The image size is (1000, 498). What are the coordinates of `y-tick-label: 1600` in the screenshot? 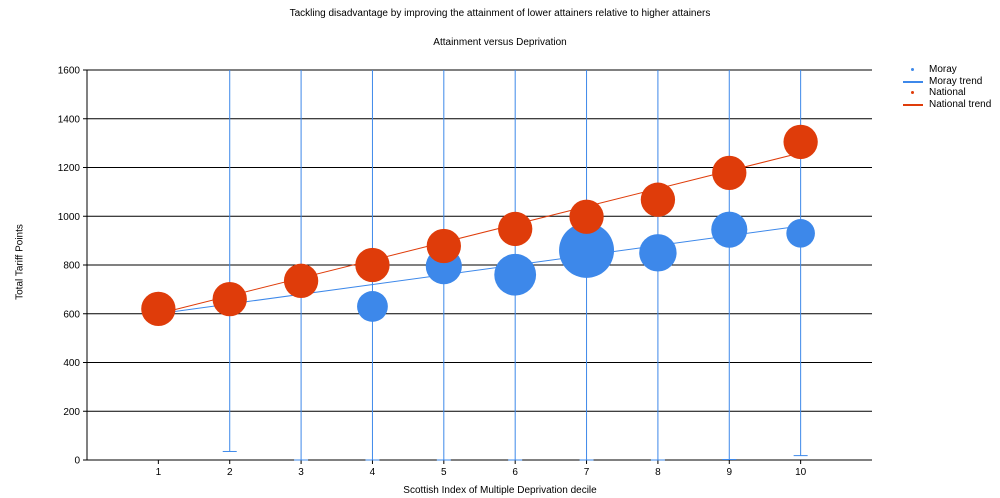 It's located at (69, 71).